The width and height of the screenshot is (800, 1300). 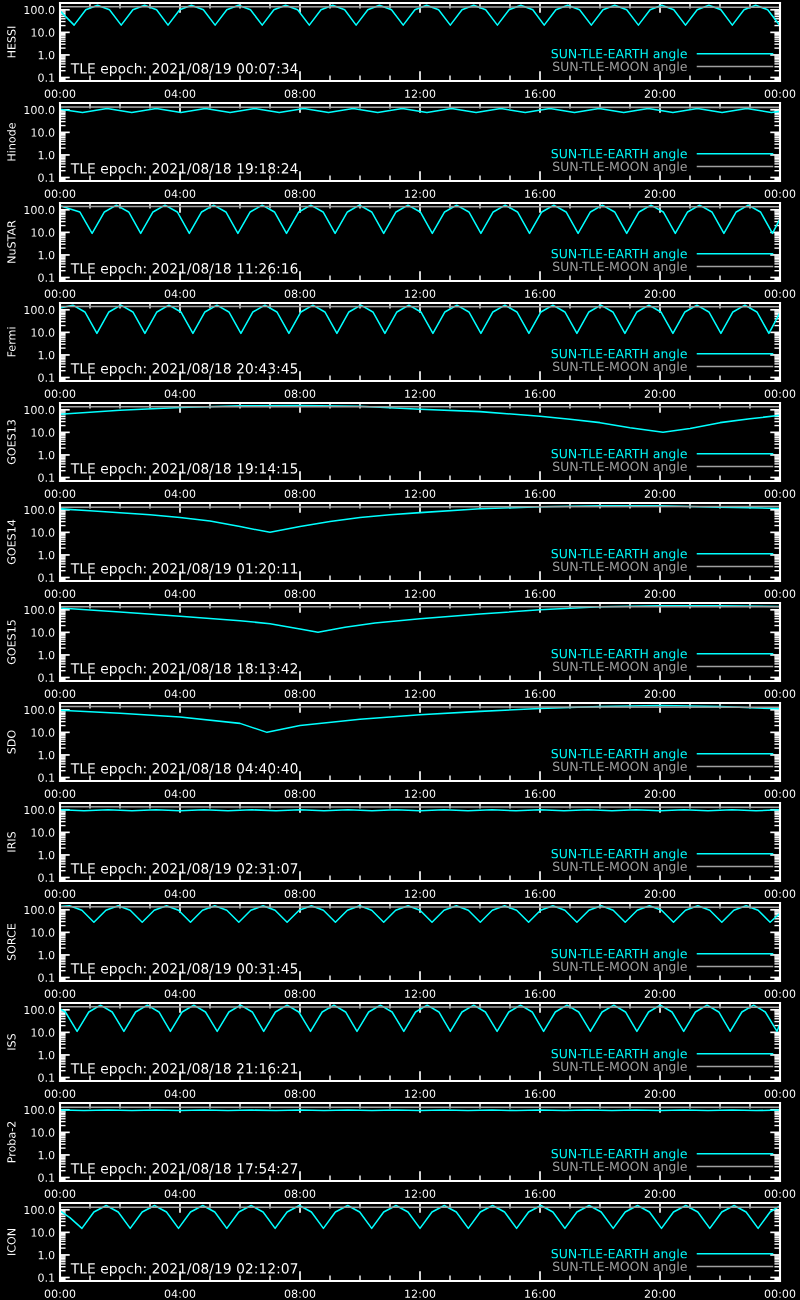 What do you see at coordinates (184, 469) in the screenshot?
I see `annotation: TLE epoch: 2021/08/18 19:14:15` at bounding box center [184, 469].